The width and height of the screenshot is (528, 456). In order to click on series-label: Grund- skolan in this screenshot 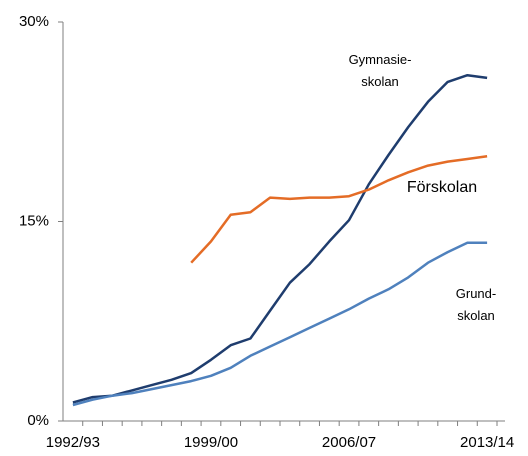, I will do `click(476, 304)`.